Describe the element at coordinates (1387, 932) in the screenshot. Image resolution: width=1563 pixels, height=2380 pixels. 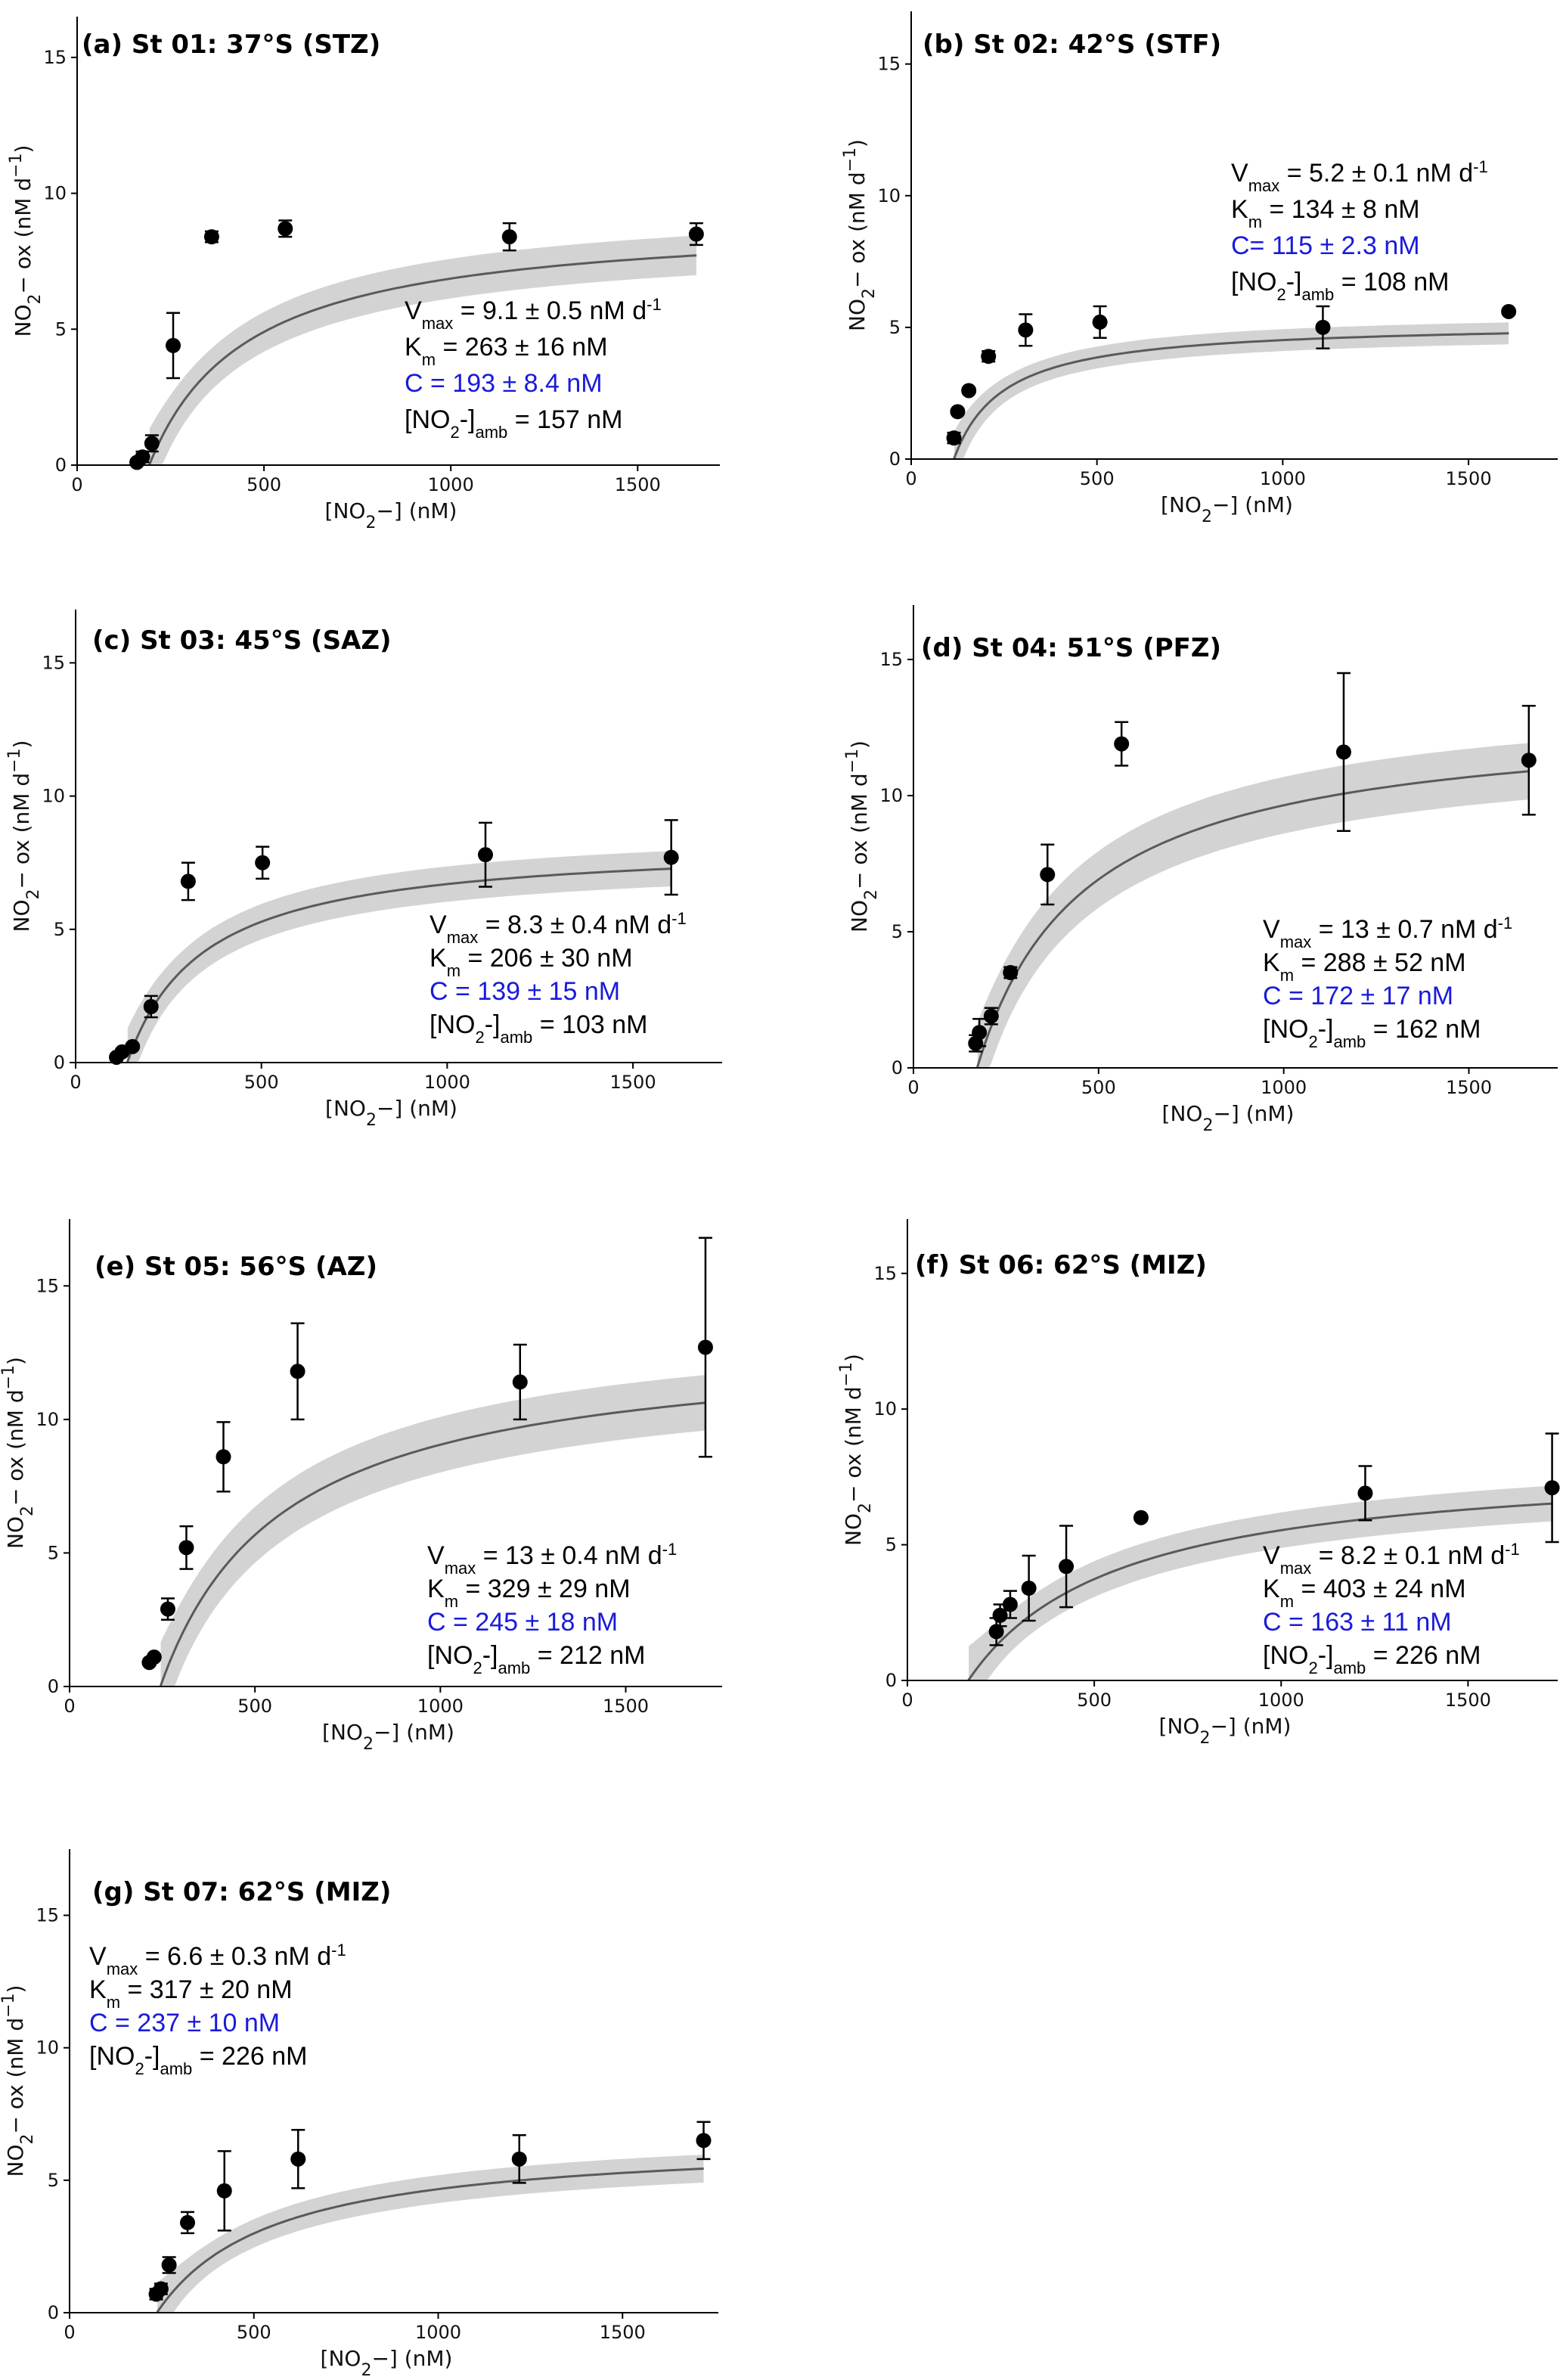
I see `stat-vmax: Vmax = 13 ± 0.7 nM d-1` at that location.